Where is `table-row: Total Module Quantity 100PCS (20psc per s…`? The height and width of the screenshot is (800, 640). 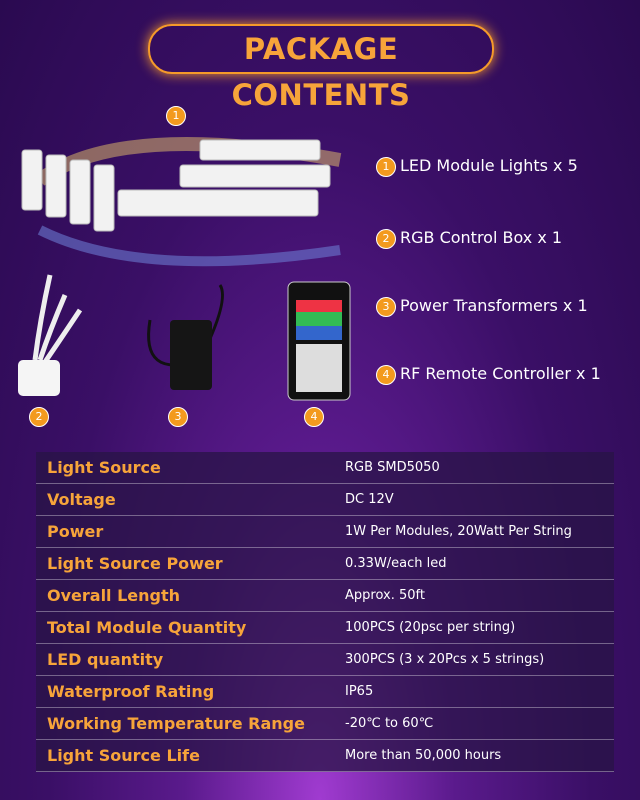
table-row: Total Module Quantity 100PCS (20psc per s… is located at coordinates (325, 628).